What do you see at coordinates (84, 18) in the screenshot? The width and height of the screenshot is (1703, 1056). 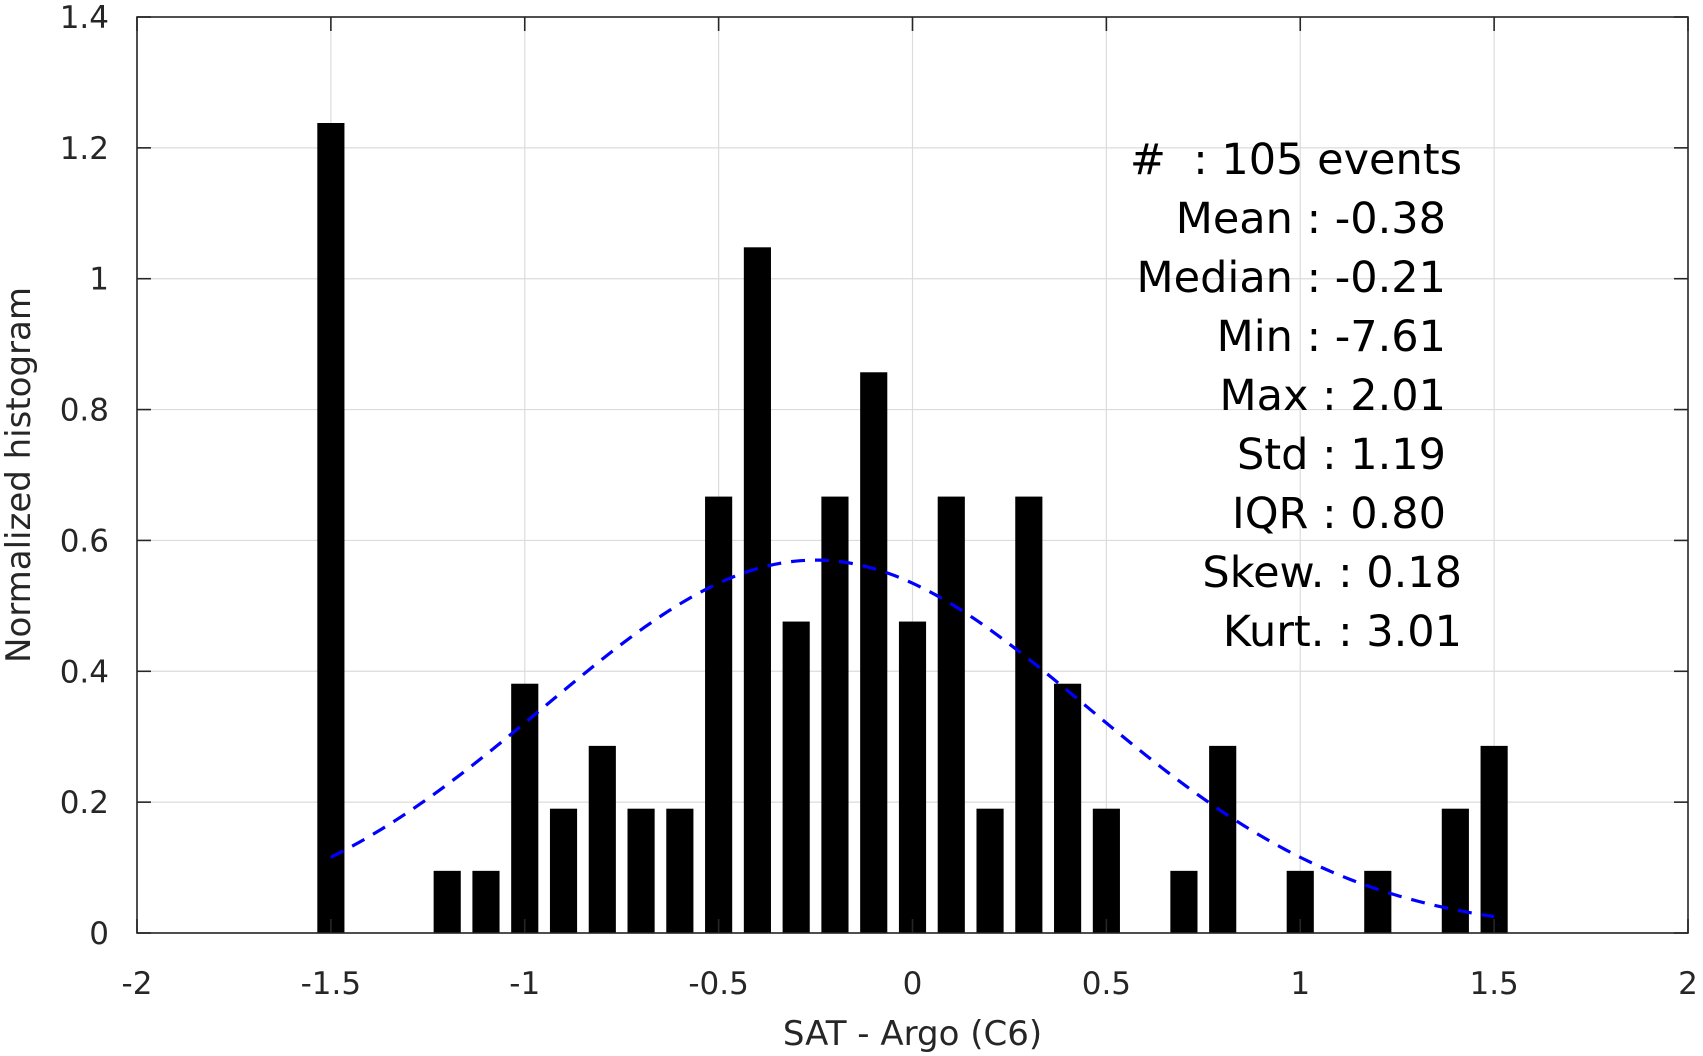 I see `y-tick-label-7: 1.4` at bounding box center [84, 18].